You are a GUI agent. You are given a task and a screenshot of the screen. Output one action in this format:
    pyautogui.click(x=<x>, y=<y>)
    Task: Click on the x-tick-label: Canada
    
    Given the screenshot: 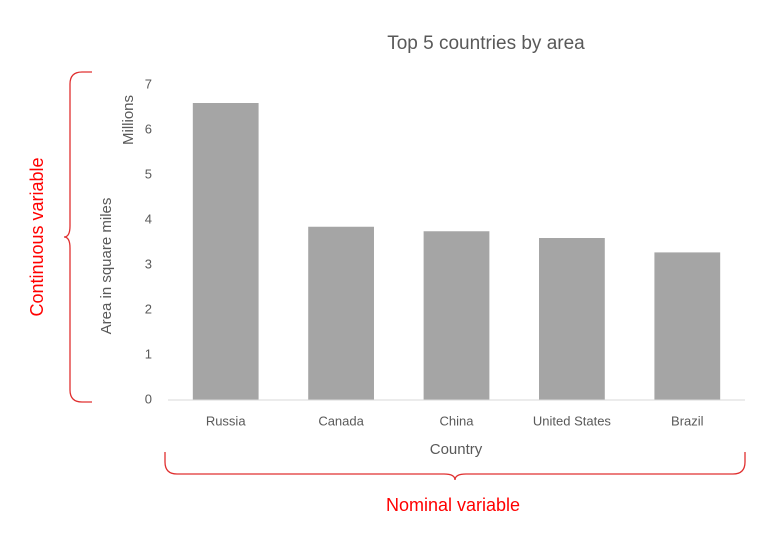 What is the action you would take?
    pyautogui.click(x=341, y=420)
    